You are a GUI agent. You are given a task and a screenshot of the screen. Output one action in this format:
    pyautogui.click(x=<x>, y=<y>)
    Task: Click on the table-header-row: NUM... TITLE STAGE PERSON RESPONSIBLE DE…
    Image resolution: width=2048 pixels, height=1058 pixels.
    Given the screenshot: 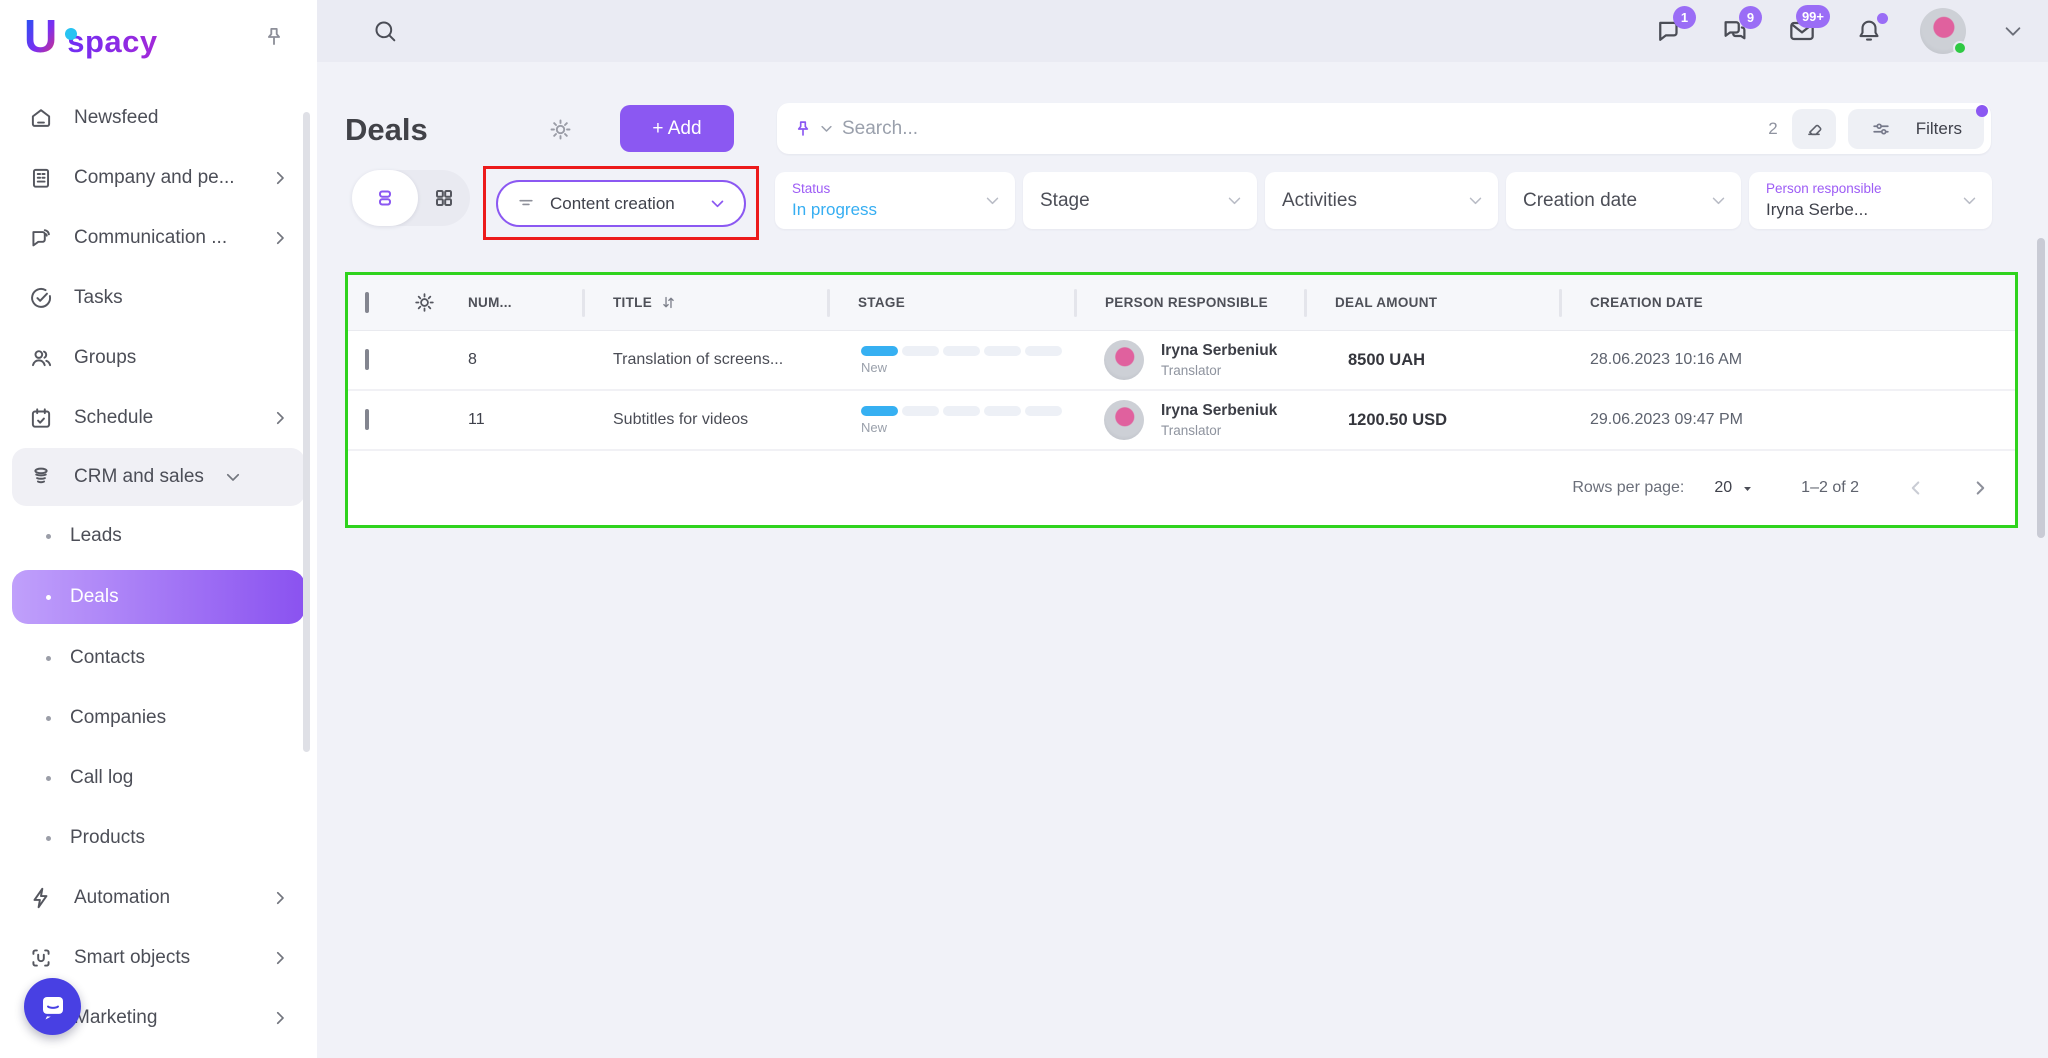 What is the action you would take?
    pyautogui.click(x=1181, y=303)
    